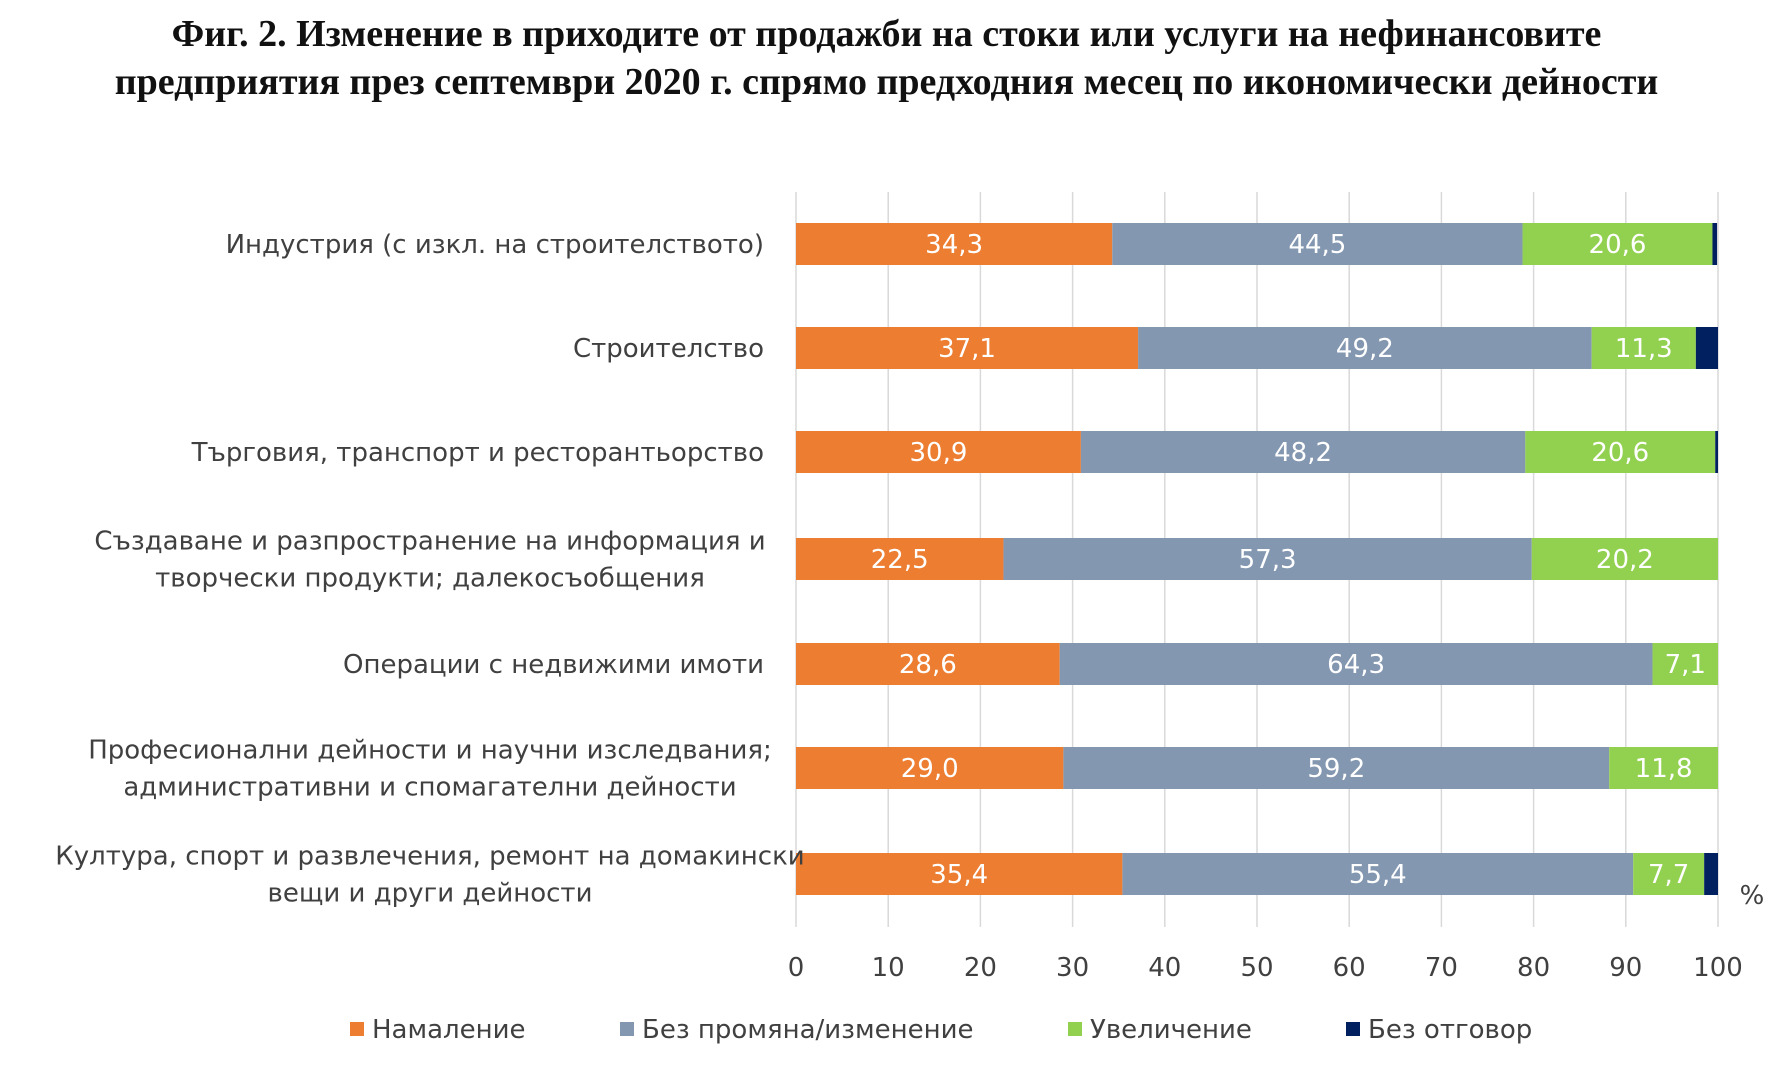  I want to click on data-label-3-series-1: 30,9, so click(939, 453).